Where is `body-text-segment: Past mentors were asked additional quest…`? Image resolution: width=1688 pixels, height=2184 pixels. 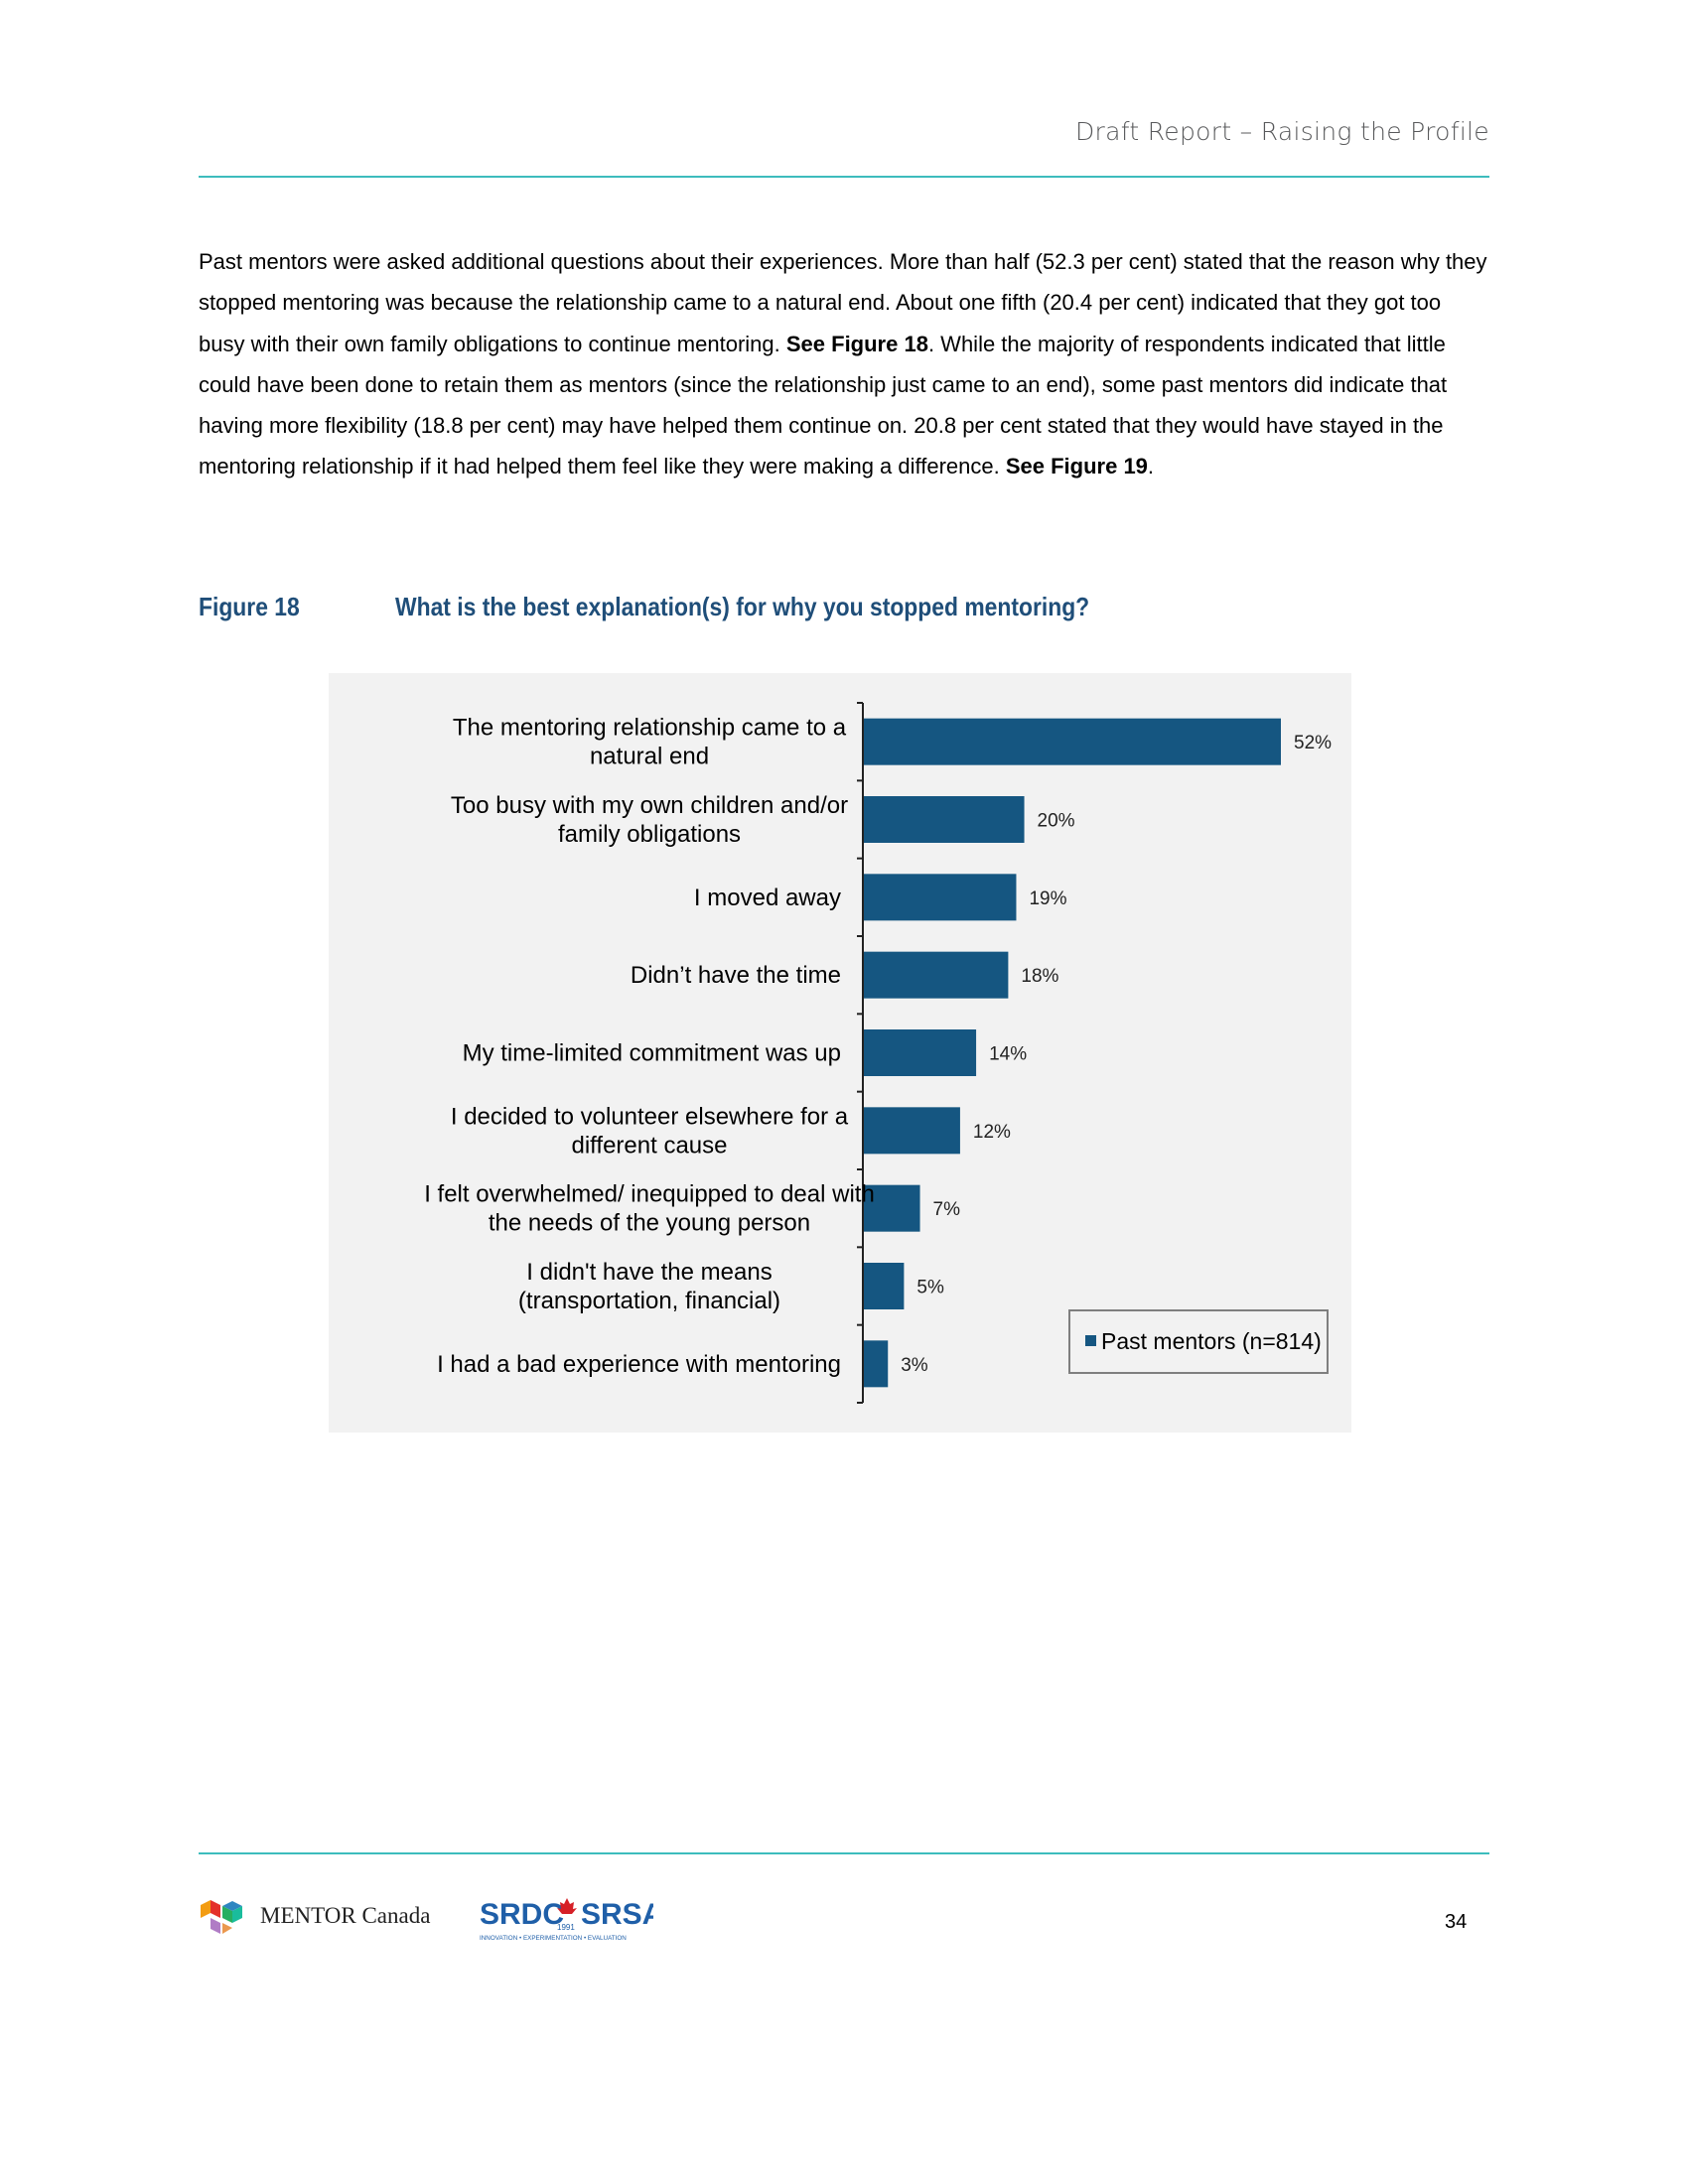
body-text-segment: Past mentors were asked additional quest… is located at coordinates (843, 302).